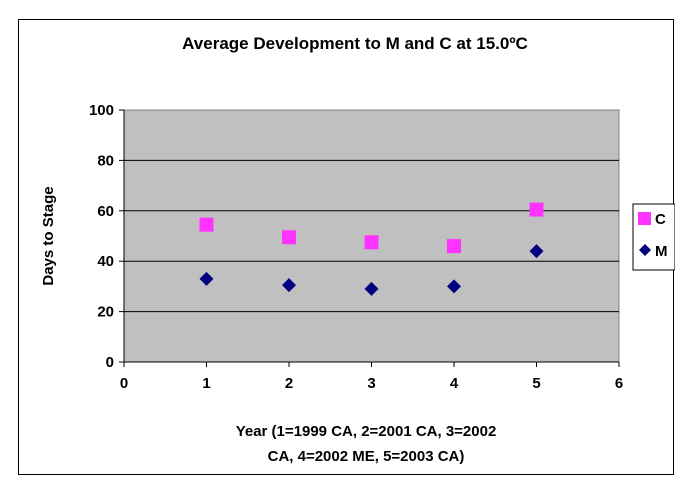 The height and width of the screenshot is (493, 694). Describe the element at coordinates (105, 160) in the screenshot. I see `y-tick-label-4: 80` at that location.